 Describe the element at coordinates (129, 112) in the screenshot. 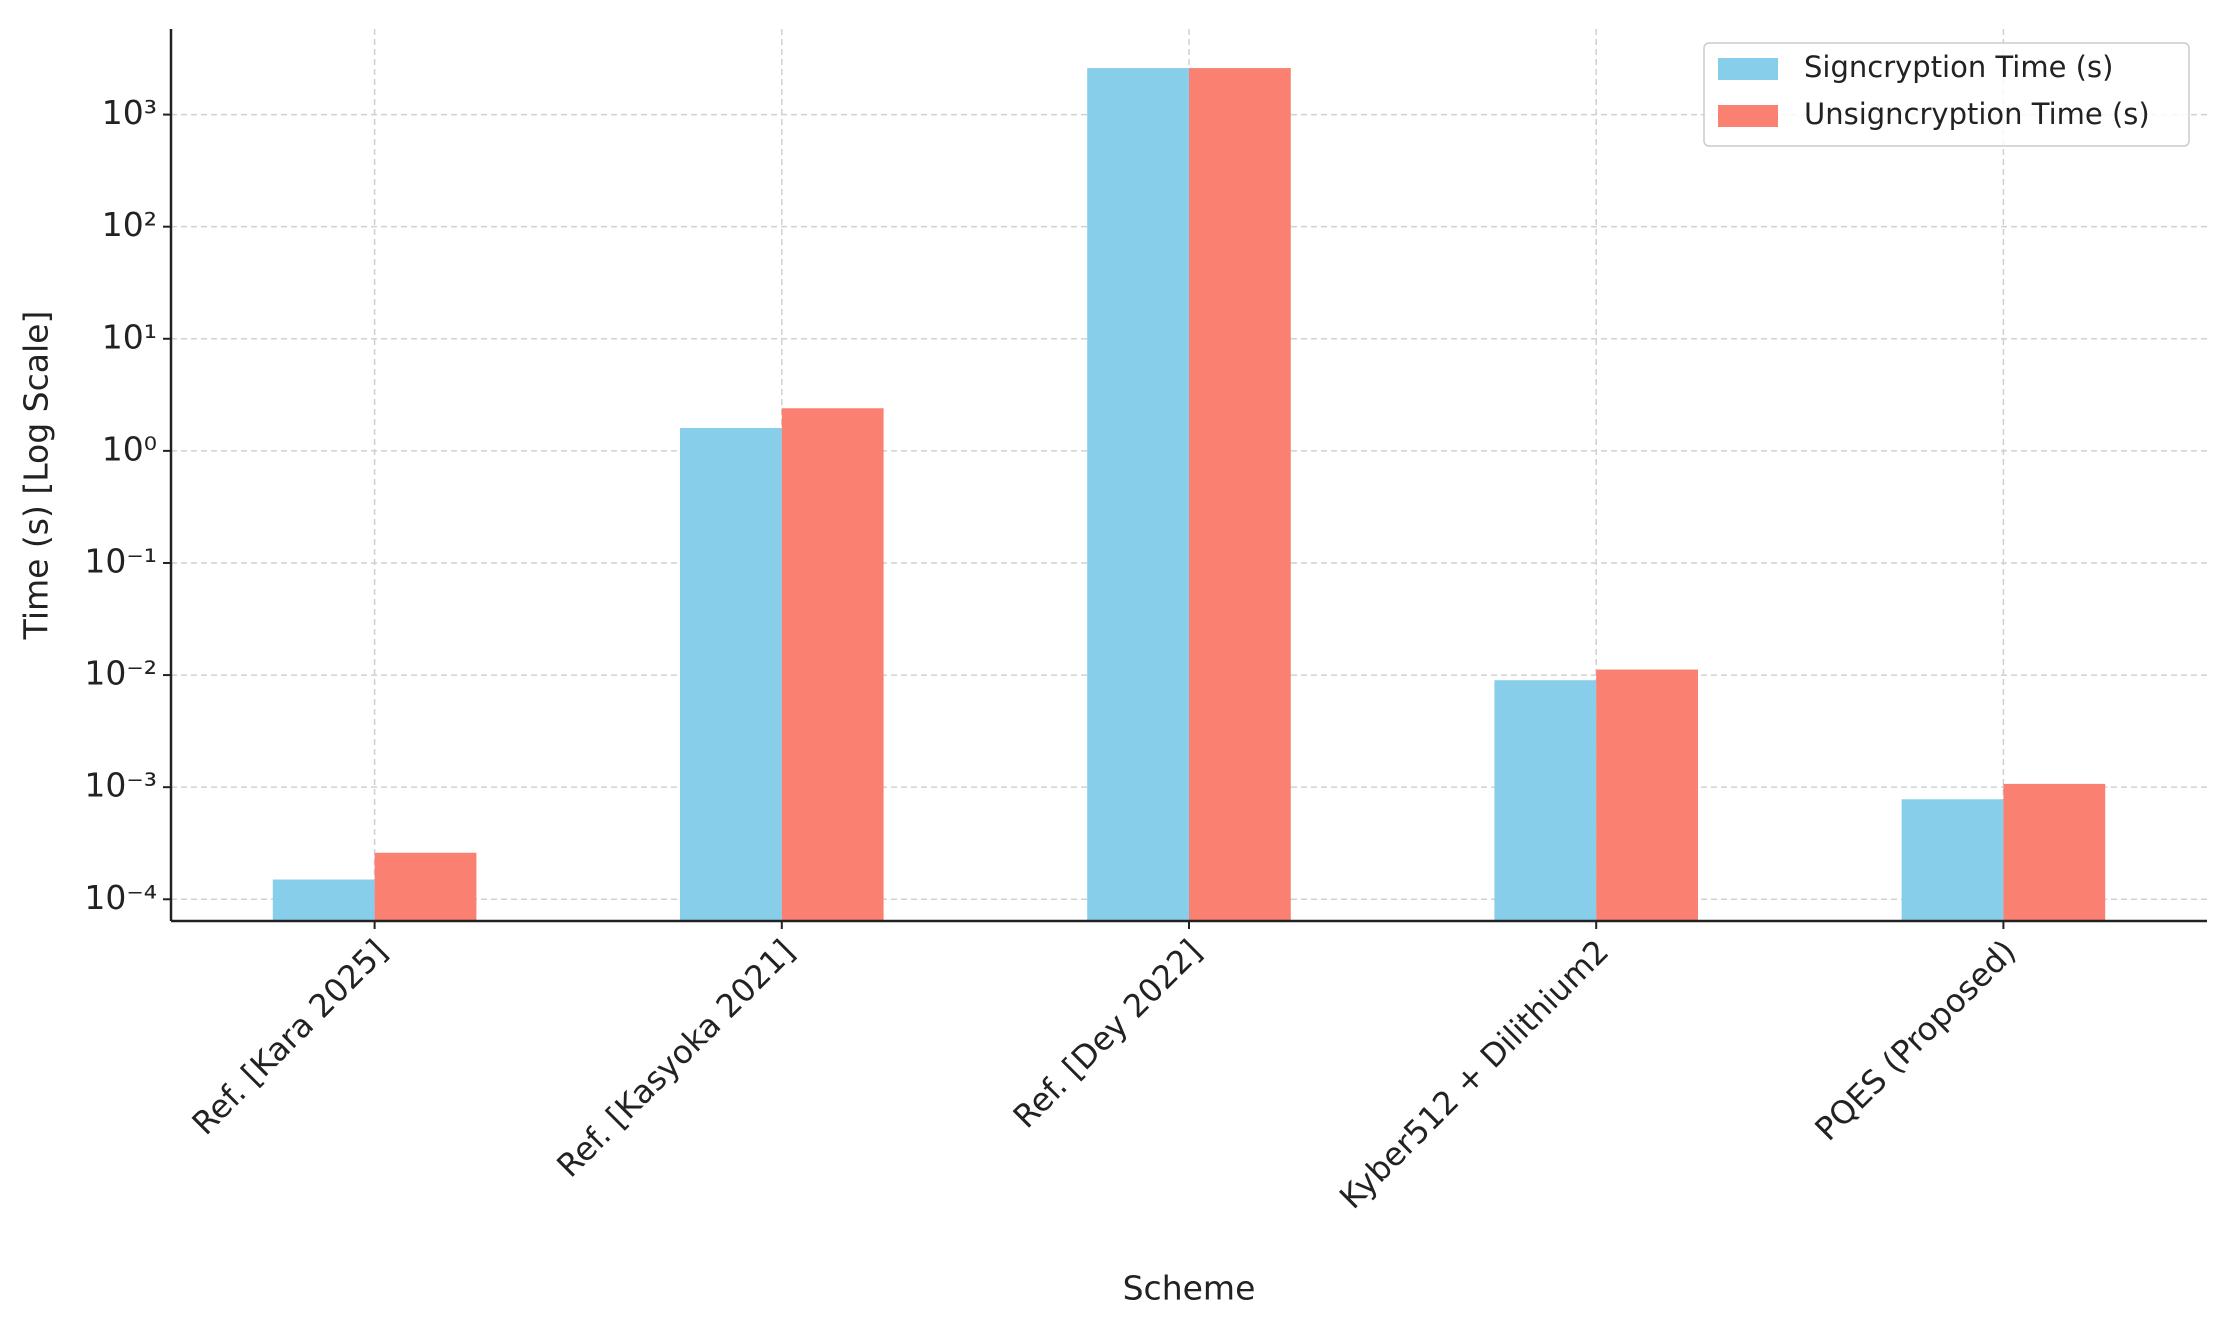

I see `y-tick-label: 10³` at that location.